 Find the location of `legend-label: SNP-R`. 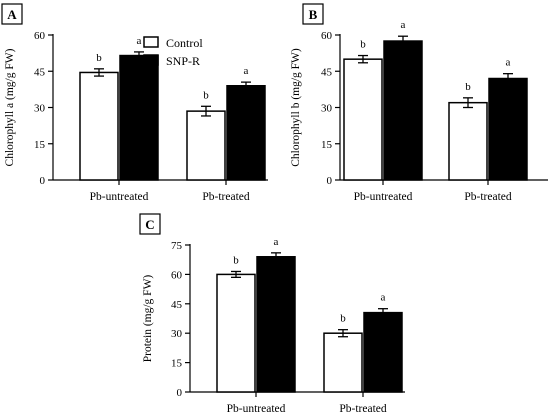

legend-label: SNP-R is located at coordinates (183, 61).